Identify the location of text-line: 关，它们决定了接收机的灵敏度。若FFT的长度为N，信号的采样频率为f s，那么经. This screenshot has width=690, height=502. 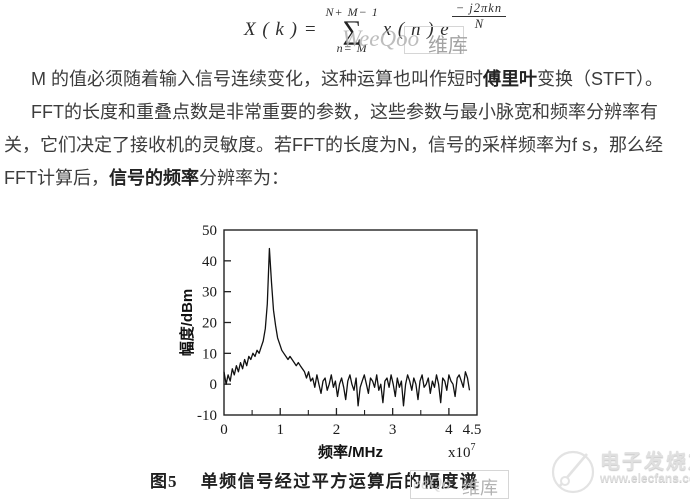
(333, 145).